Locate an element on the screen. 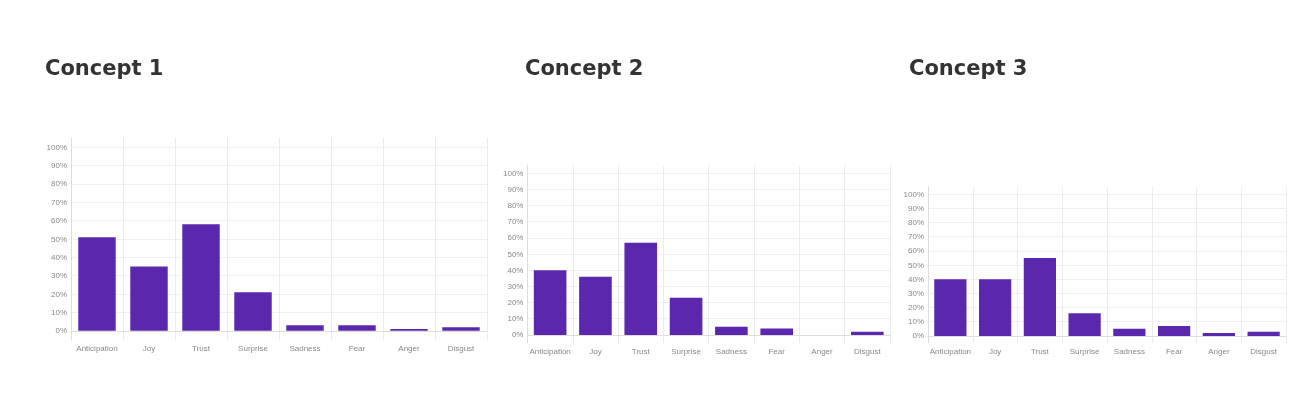 This screenshot has height=394, width=1312. chart-title: Concept 1 is located at coordinates (104, 67).